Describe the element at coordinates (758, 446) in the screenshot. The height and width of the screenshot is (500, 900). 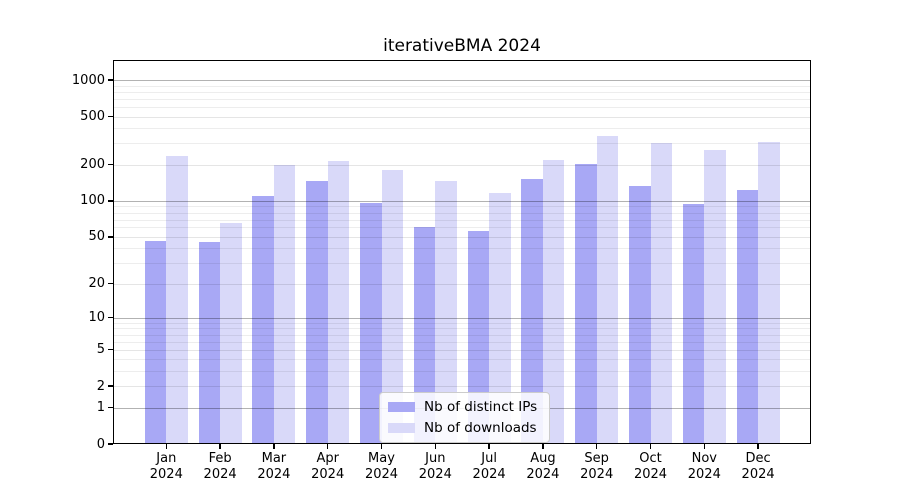
I see `x-tick-mark-dec` at that location.